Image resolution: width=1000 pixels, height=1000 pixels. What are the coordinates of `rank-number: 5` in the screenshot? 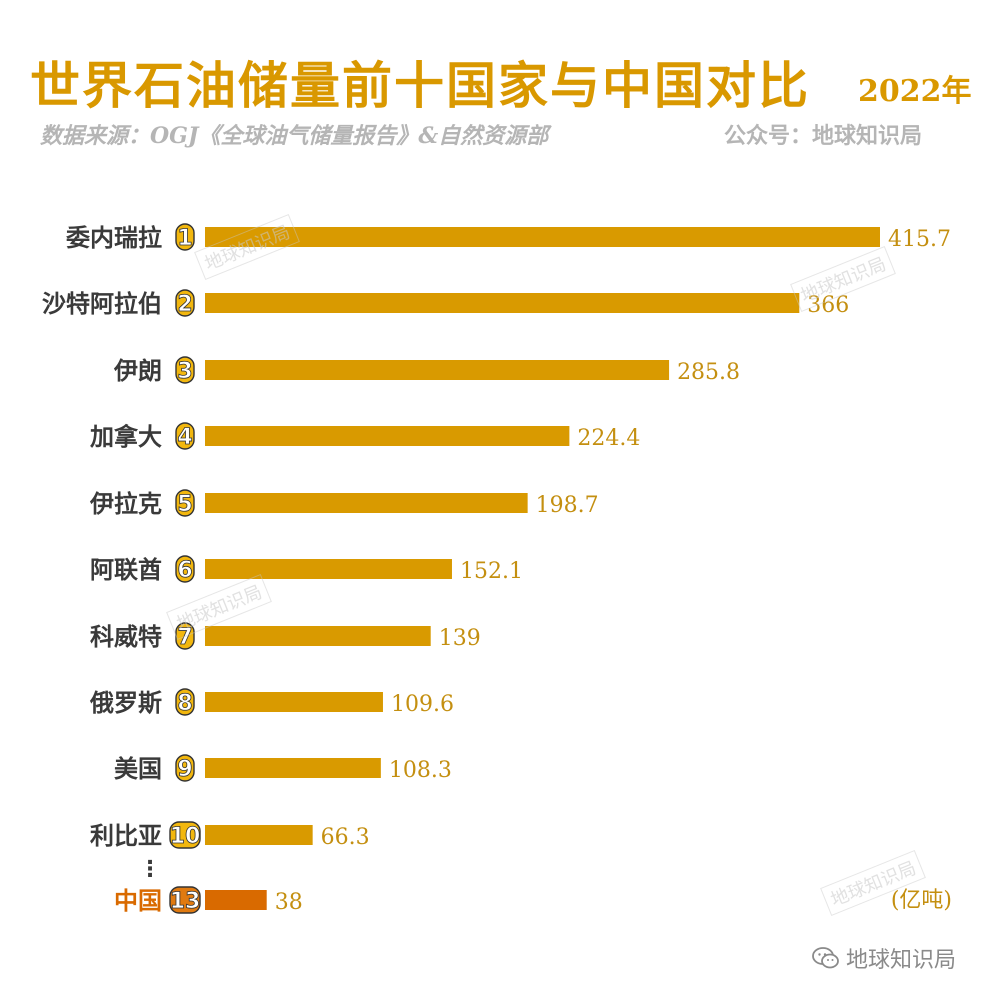 It's located at (184, 504).